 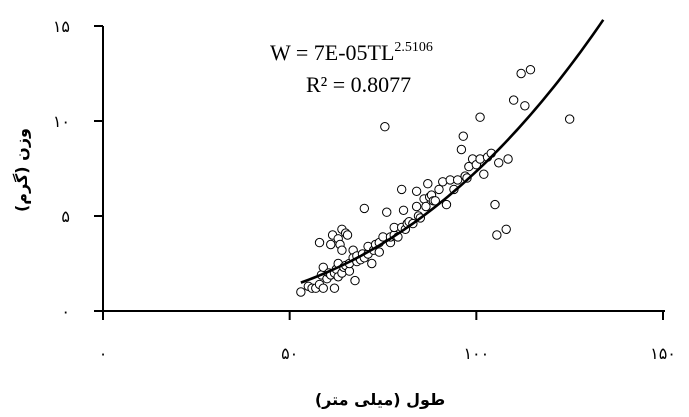 What do you see at coordinates (21, 170) in the screenshot?
I see `y-axis-title: وزن (گرم)` at bounding box center [21, 170].